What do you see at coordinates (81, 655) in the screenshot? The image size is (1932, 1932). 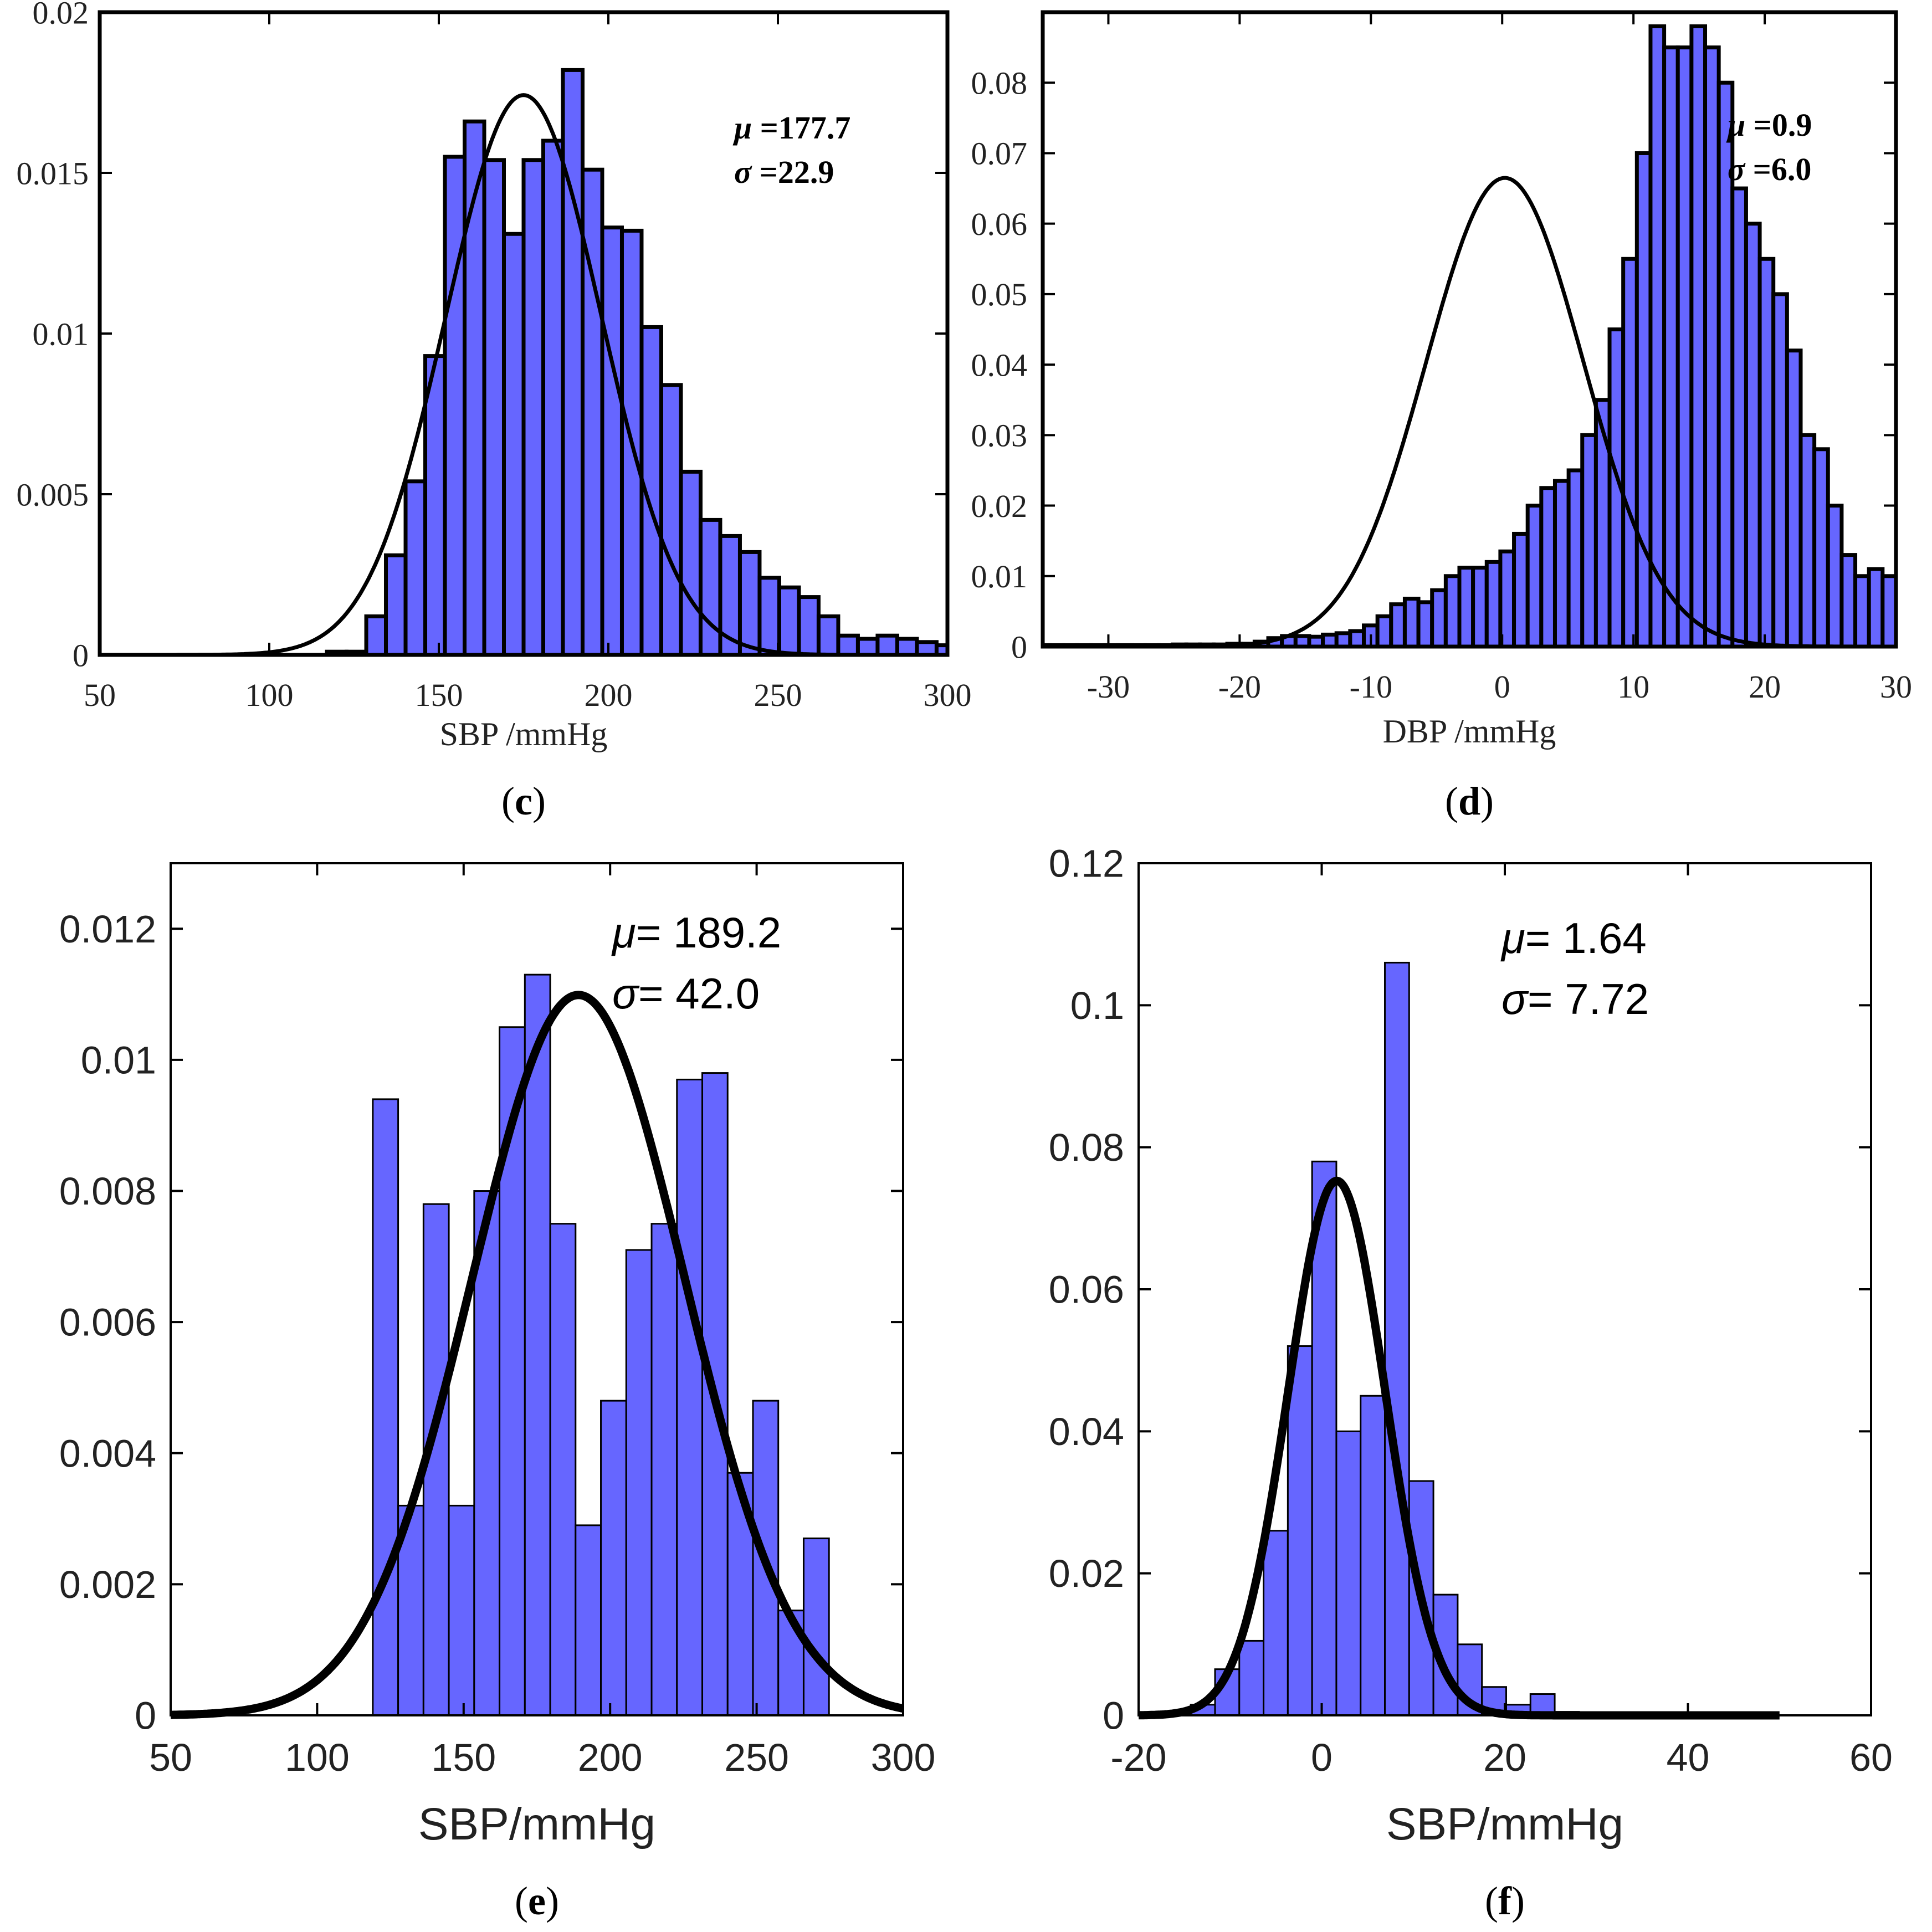 I see `y-tick-label: 0` at bounding box center [81, 655].